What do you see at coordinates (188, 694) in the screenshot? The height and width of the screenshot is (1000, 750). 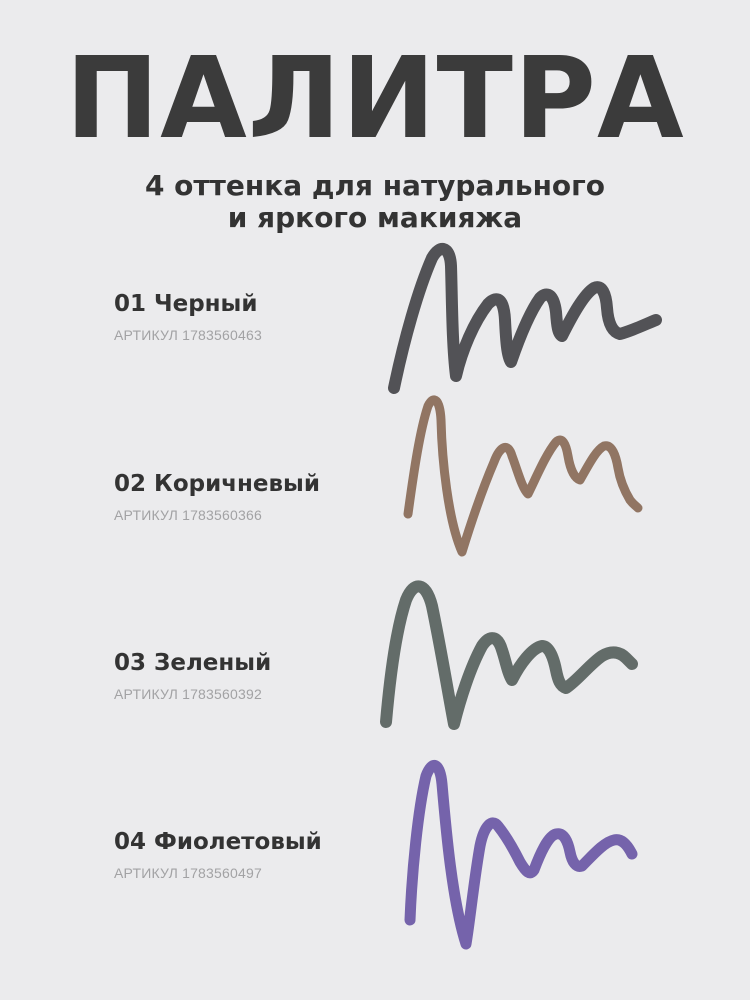 I see `shade-sku: АРТИКУЛ 1783560392` at bounding box center [188, 694].